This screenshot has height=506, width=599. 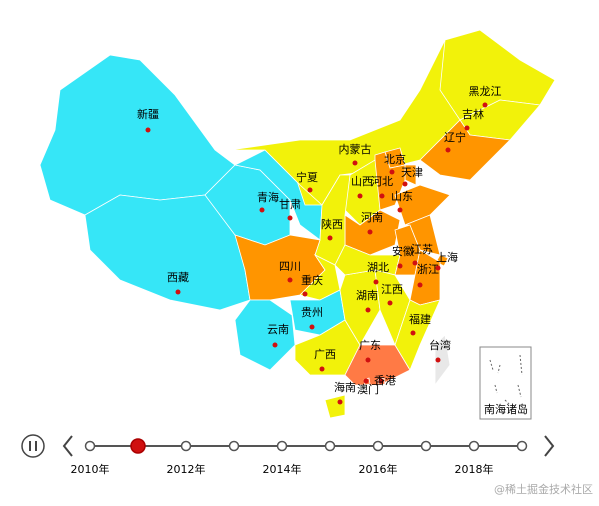 I want to click on region-label: 宁夏, so click(x=307, y=177).